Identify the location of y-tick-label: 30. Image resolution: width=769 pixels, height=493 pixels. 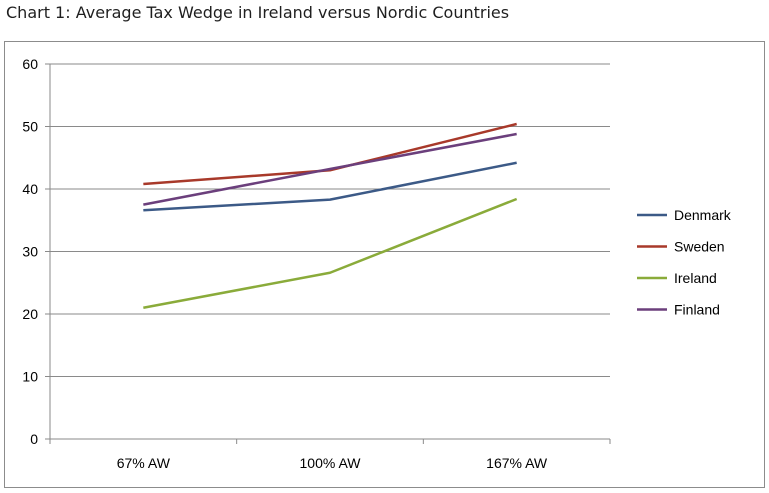
(30, 252).